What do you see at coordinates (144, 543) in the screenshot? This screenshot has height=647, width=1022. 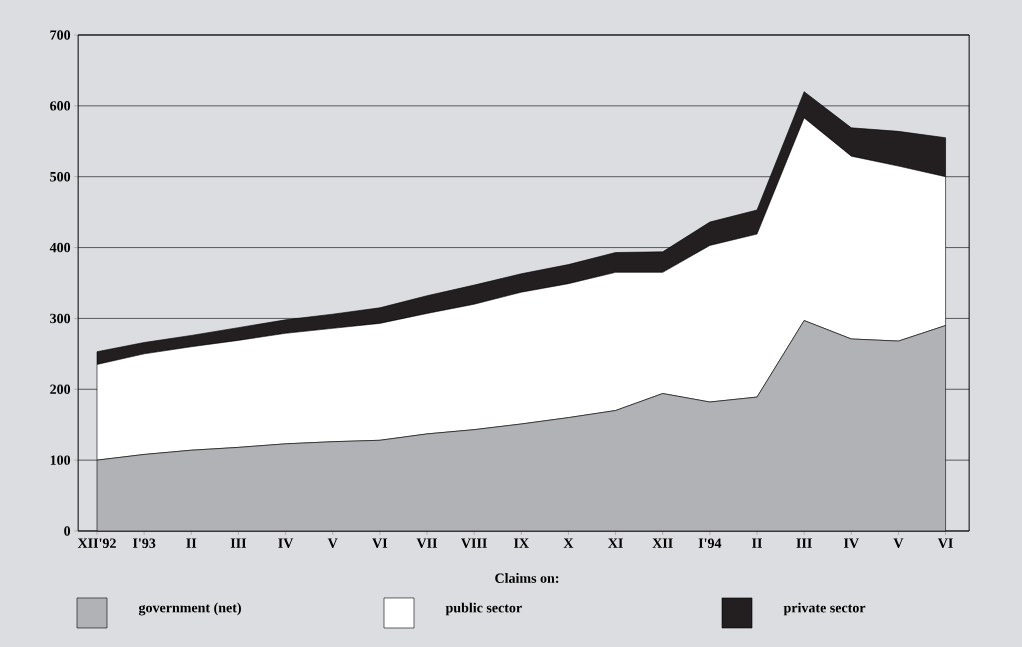 I see `x-tick-label: I'93` at bounding box center [144, 543].